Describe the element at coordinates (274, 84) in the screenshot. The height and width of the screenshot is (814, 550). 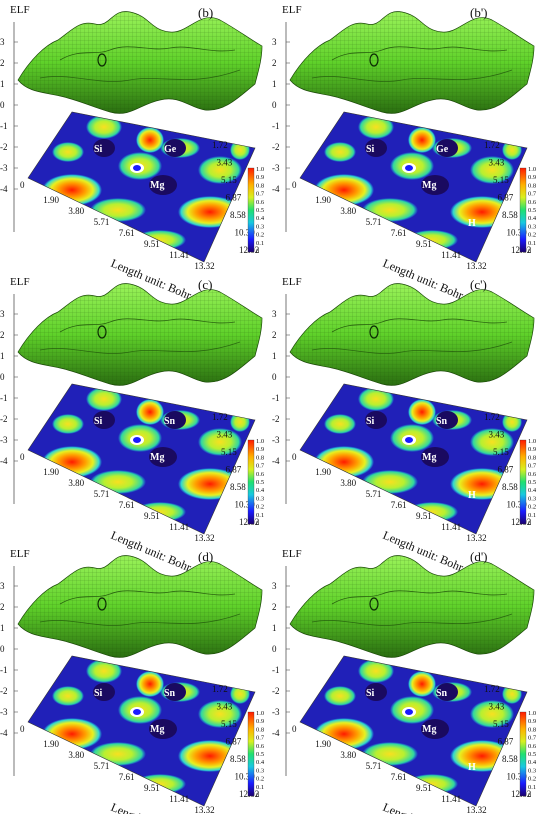
I see `z-tick: 1` at that location.